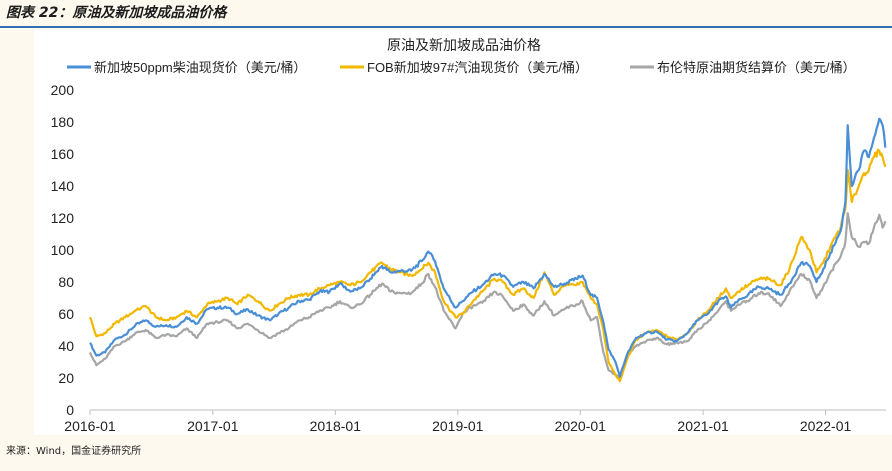 This screenshot has height=471, width=892. Describe the element at coordinates (336, 426) in the screenshot. I see `x-tick-label: 2018-01` at that location.